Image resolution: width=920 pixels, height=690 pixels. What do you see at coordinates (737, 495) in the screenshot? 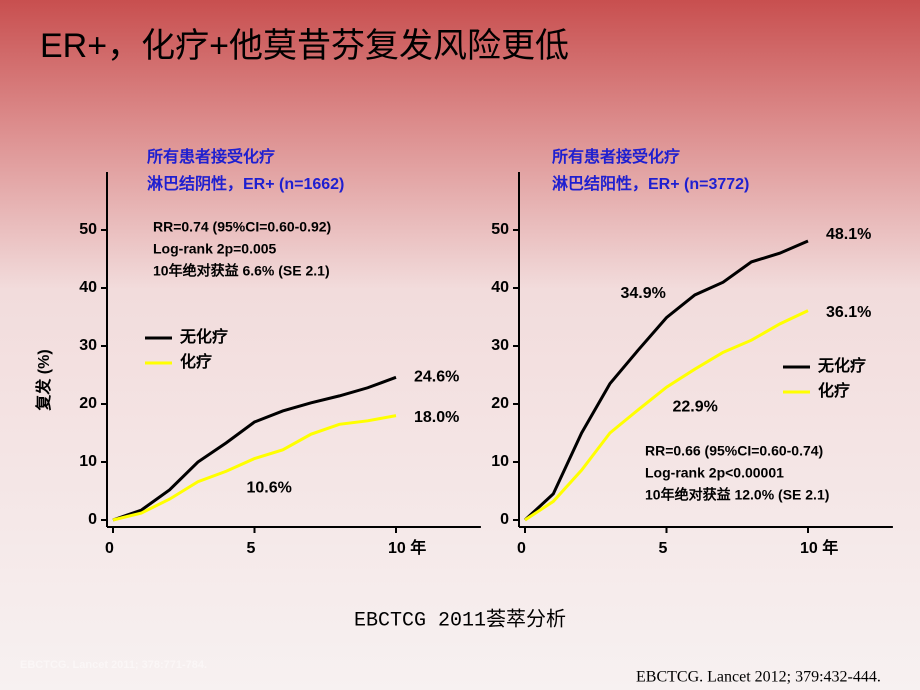
I see `annotation: 10年绝对获益 12.0% (SE 2.1)` at bounding box center [737, 495].